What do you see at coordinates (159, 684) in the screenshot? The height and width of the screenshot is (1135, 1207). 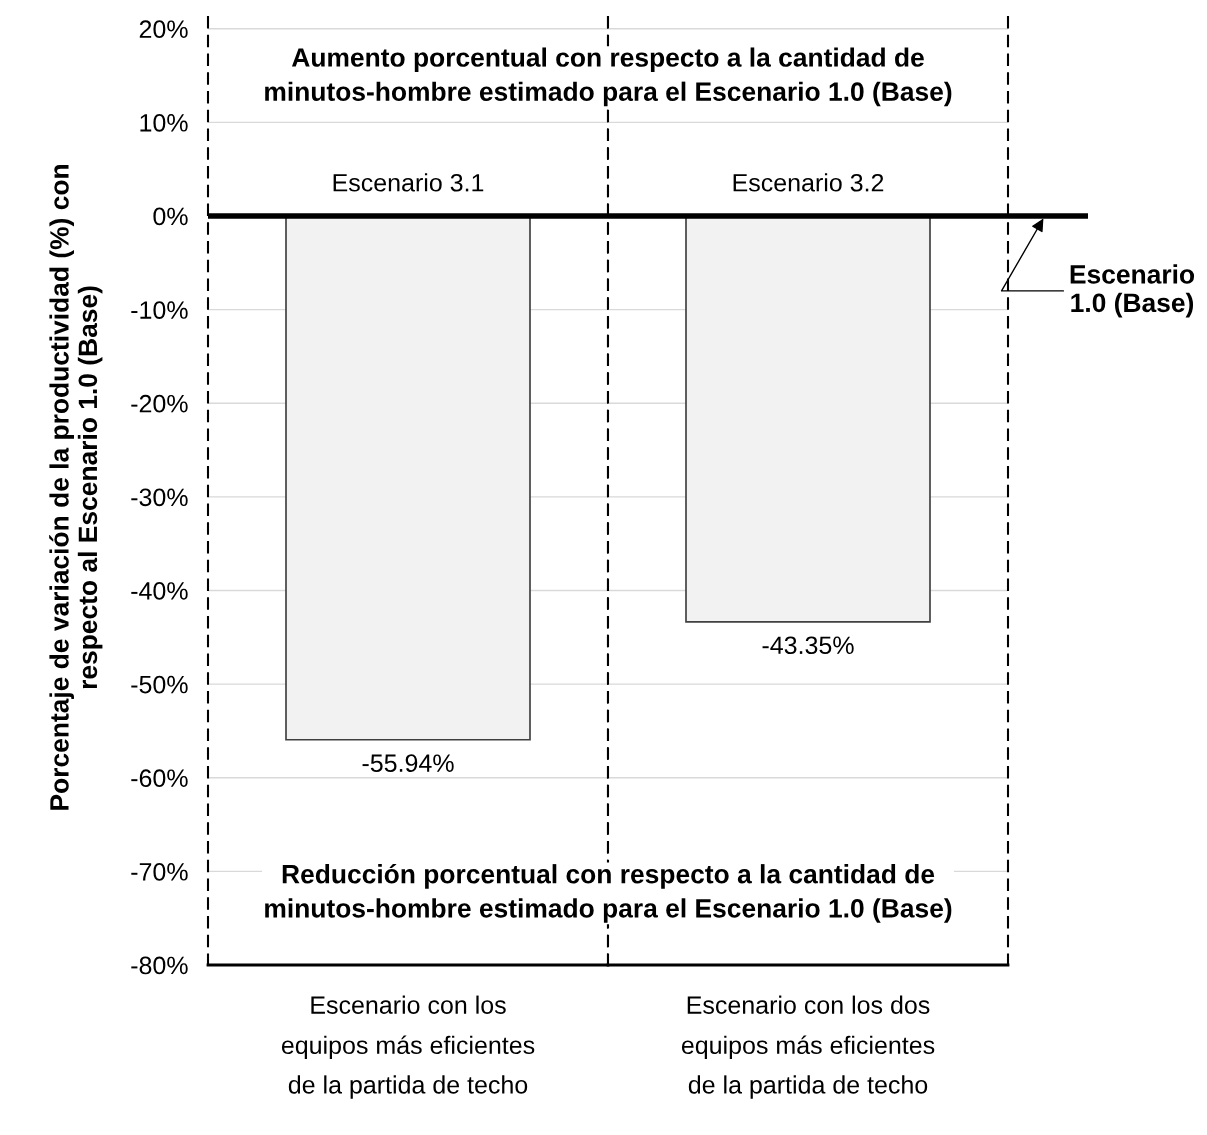 I see `y-tick-label: -50%` at bounding box center [159, 684].